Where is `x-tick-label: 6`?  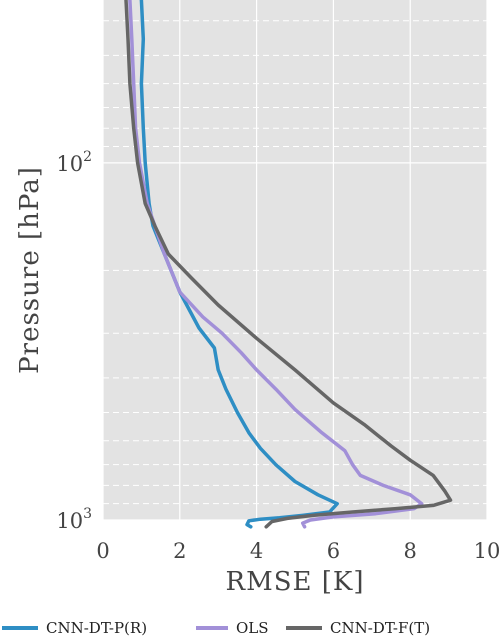 x-tick-label: 6 is located at coordinates (333, 551).